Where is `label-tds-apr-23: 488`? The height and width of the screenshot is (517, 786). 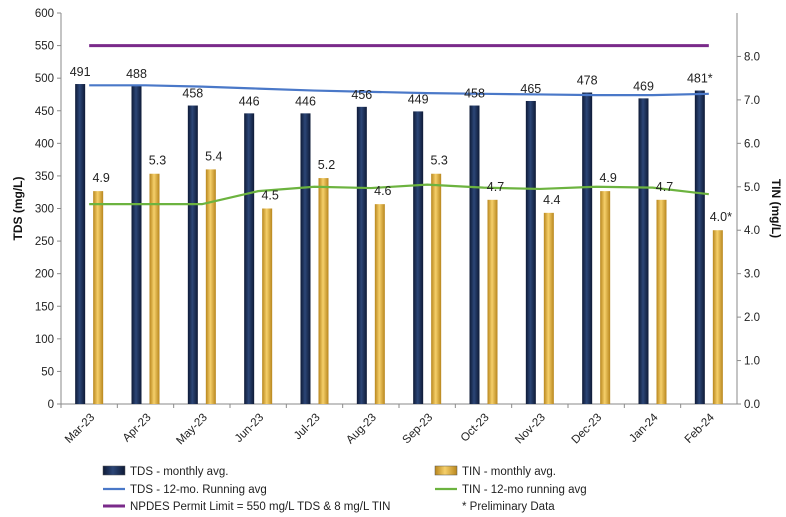 label-tds-apr-23: 488 is located at coordinates (136, 74).